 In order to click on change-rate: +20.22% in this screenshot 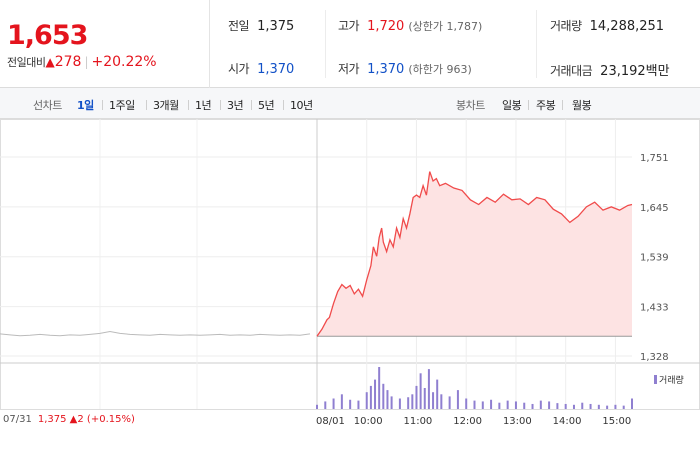, I will do `click(124, 62)`.